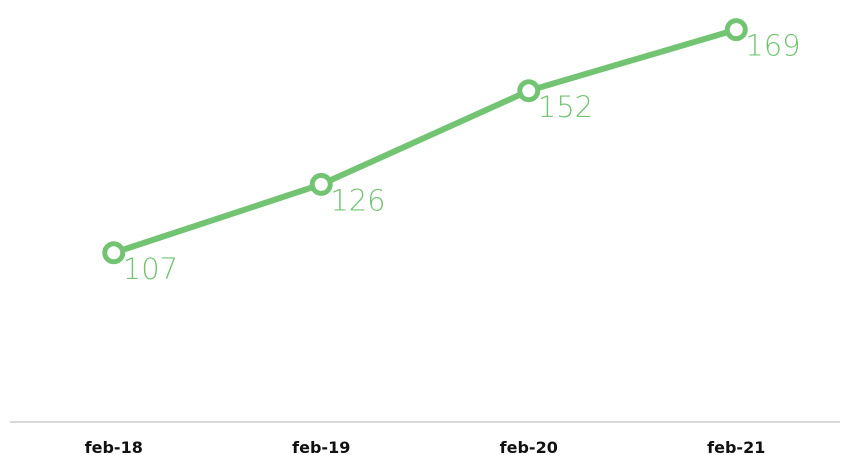  Describe the element at coordinates (529, 446) in the screenshot. I see `x-tick-label: feb-20` at that location.